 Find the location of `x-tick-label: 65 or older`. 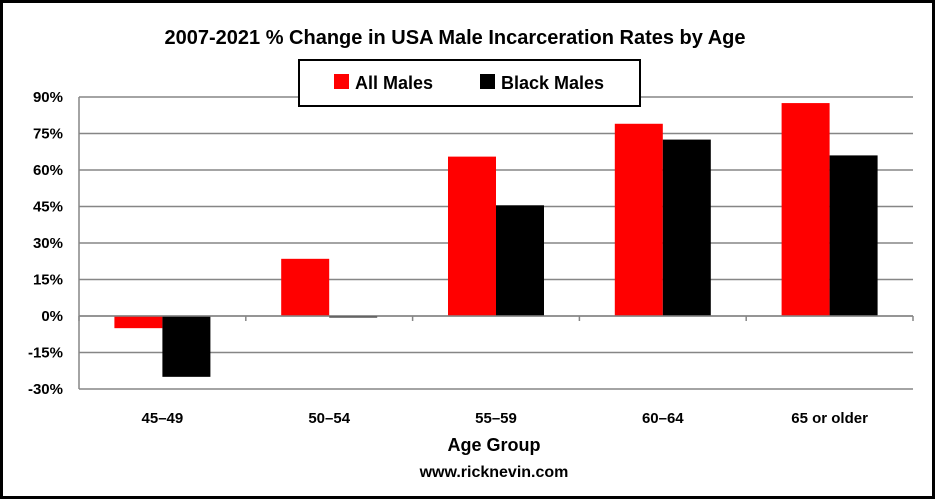

x-tick-label: 65 or older is located at coordinates (829, 418).